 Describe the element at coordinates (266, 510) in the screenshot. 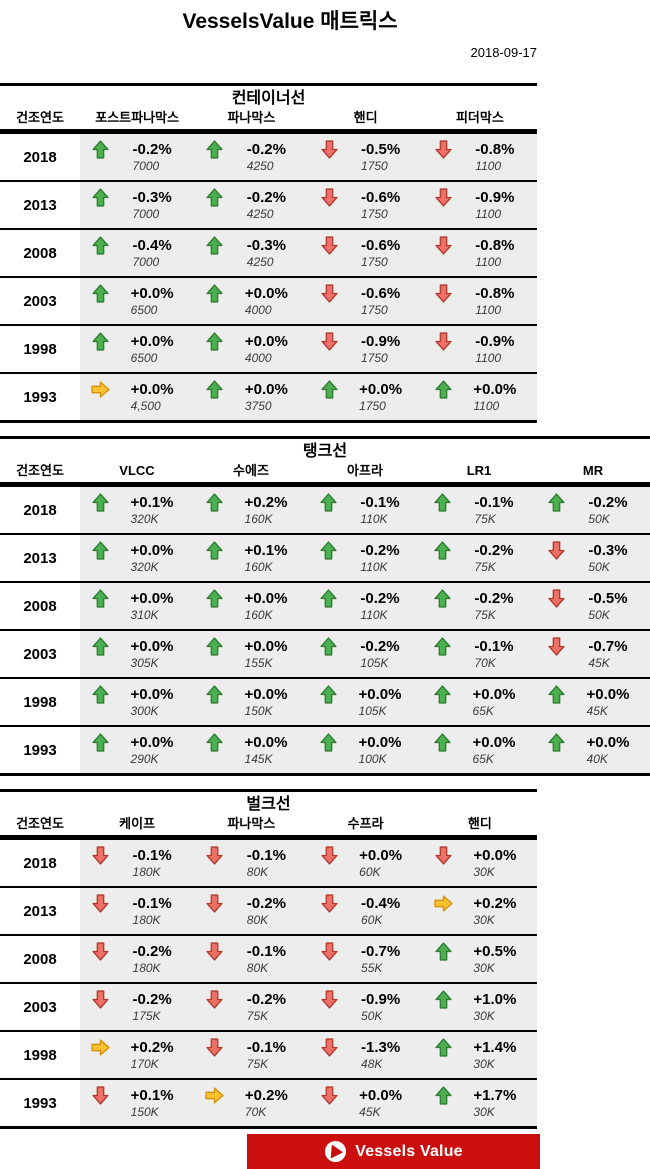

I see `percent-value-group: +0.2% 160K` at that location.